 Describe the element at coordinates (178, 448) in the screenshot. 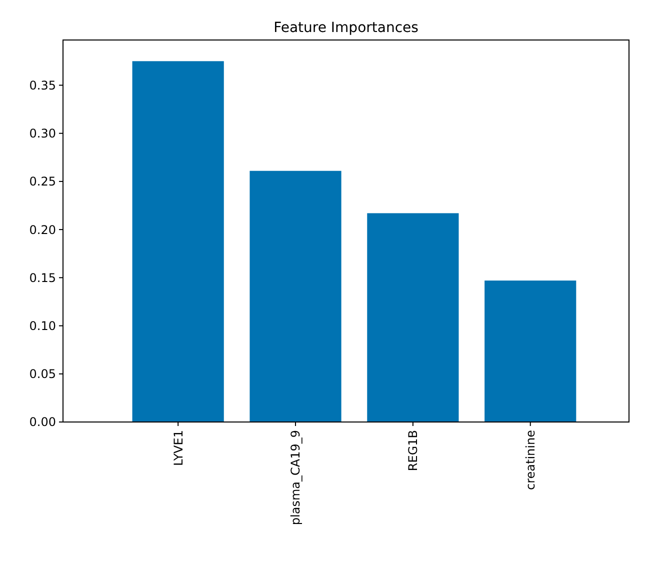

I see `x-tick-label: LYVE1` at that location.